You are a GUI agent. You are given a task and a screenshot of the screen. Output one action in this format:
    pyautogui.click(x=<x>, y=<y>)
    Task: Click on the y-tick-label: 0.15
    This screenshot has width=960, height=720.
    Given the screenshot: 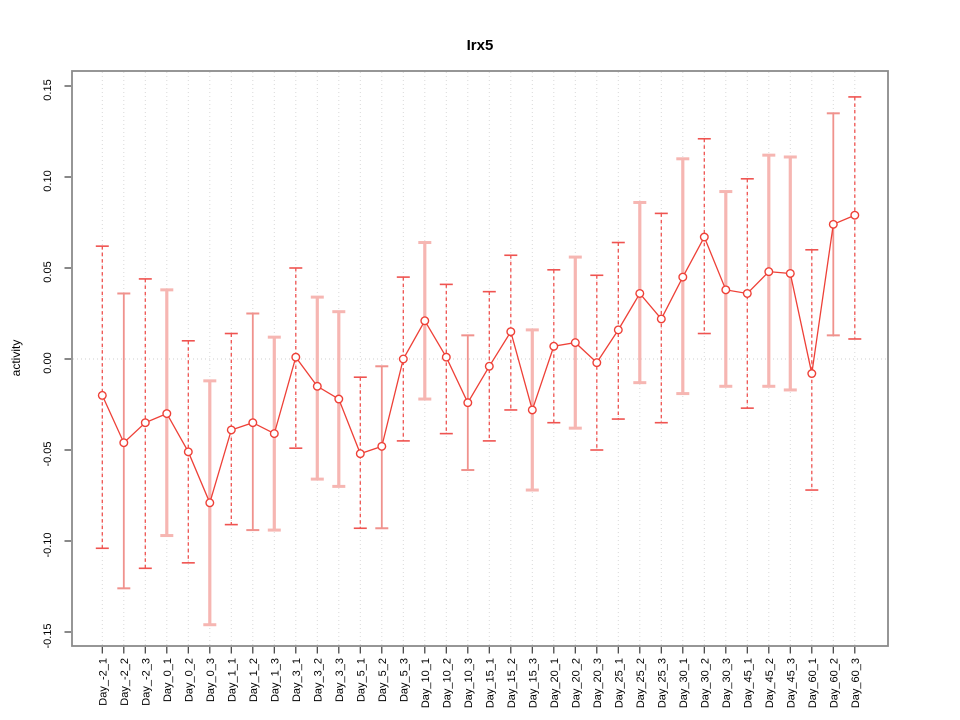 What is the action you would take?
    pyautogui.click(x=48, y=89)
    